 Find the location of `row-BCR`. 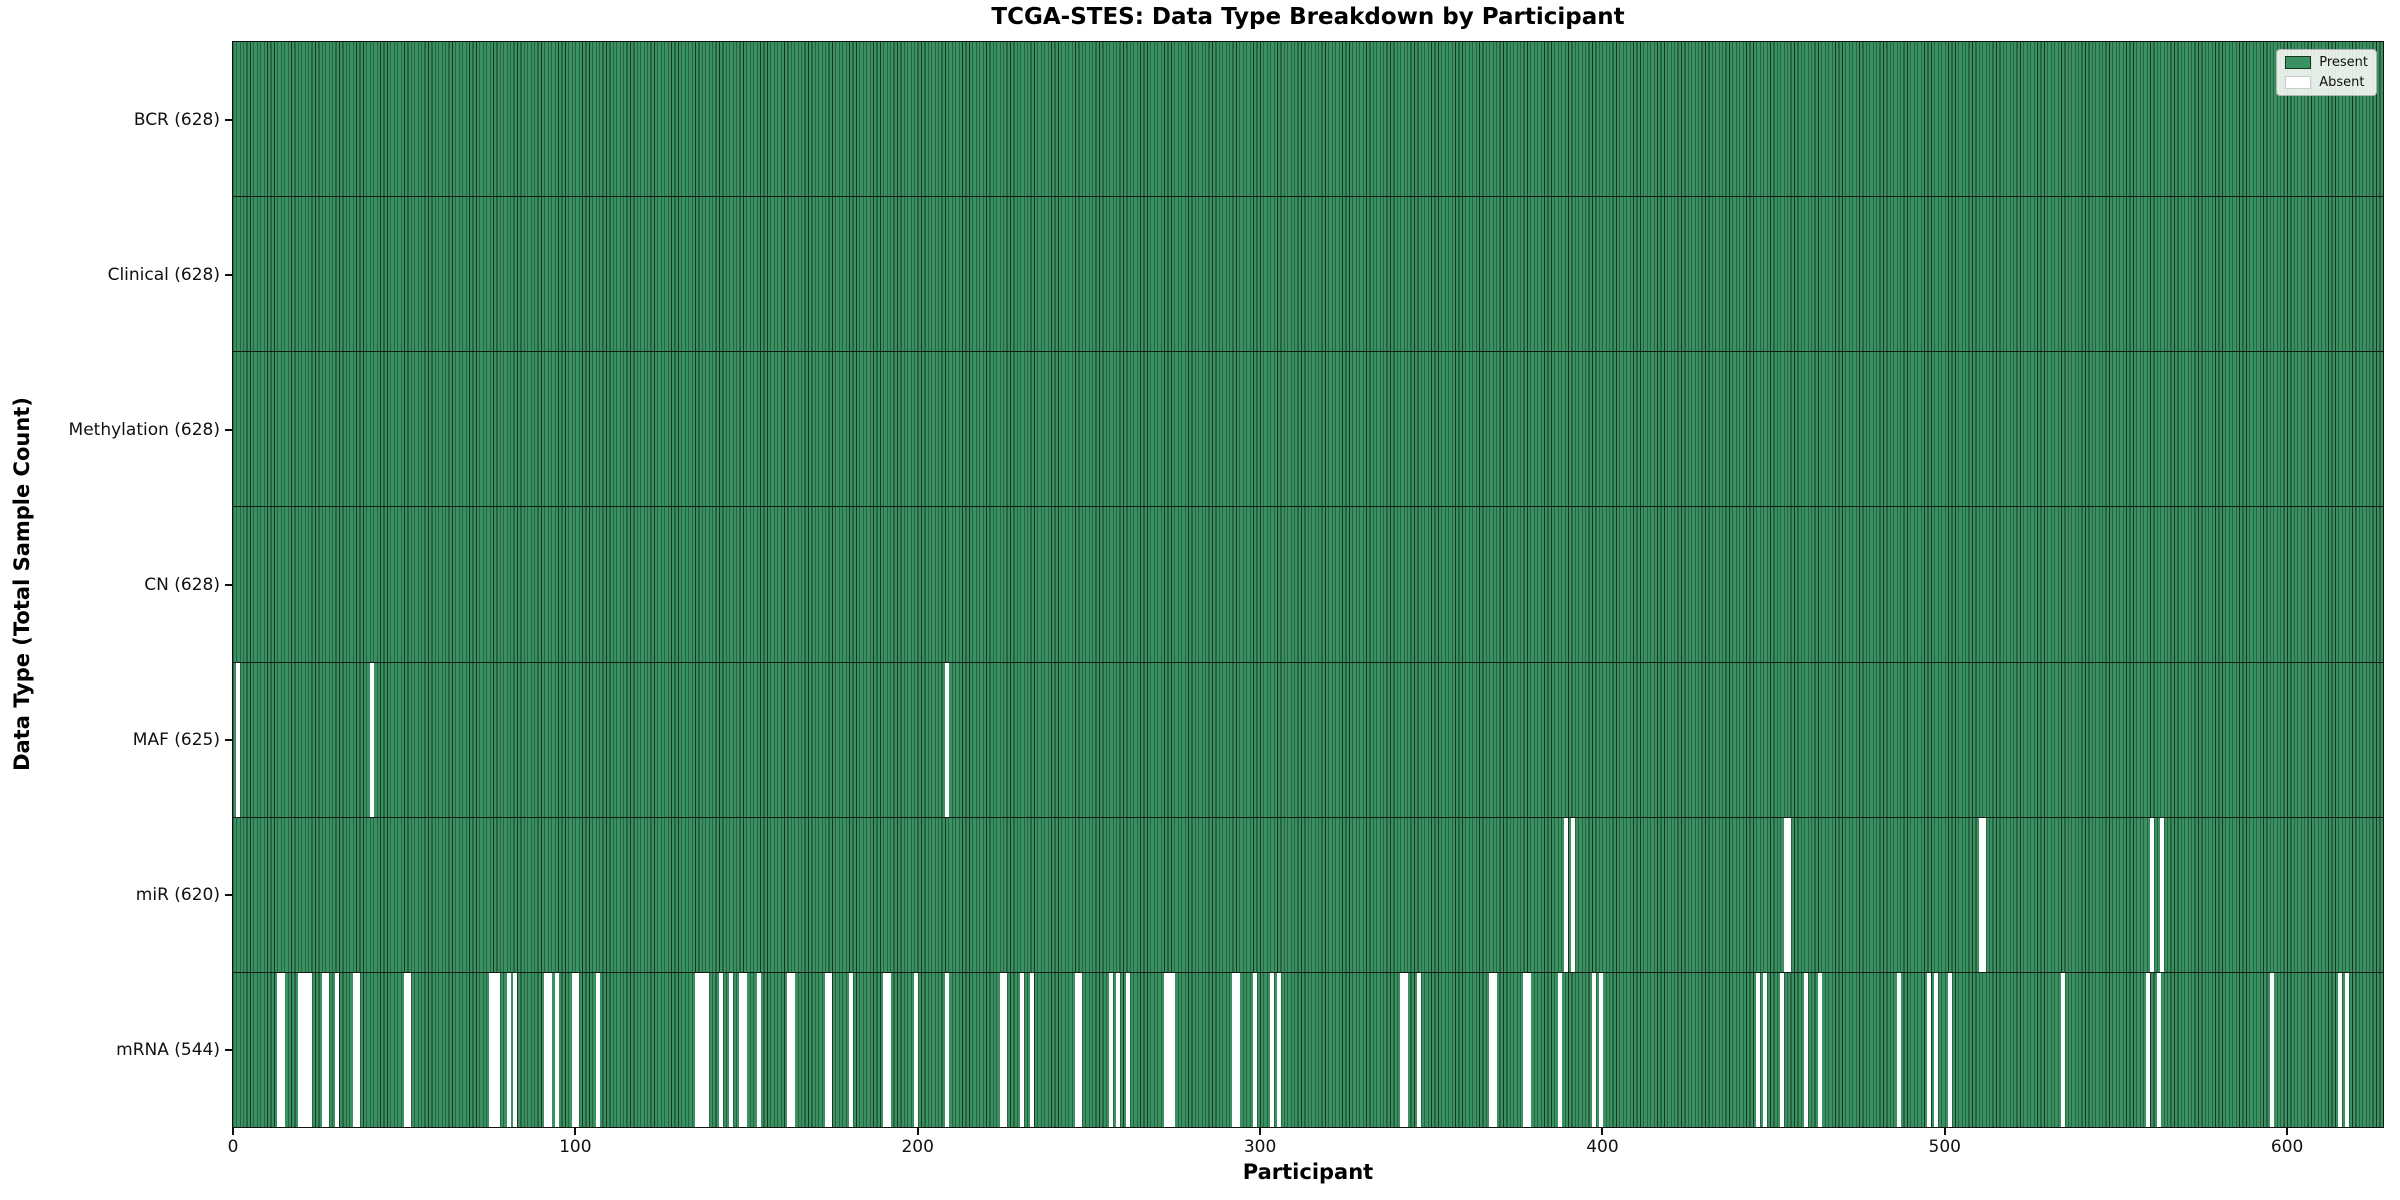

row-BCR is located at coordinates (1308, 120).